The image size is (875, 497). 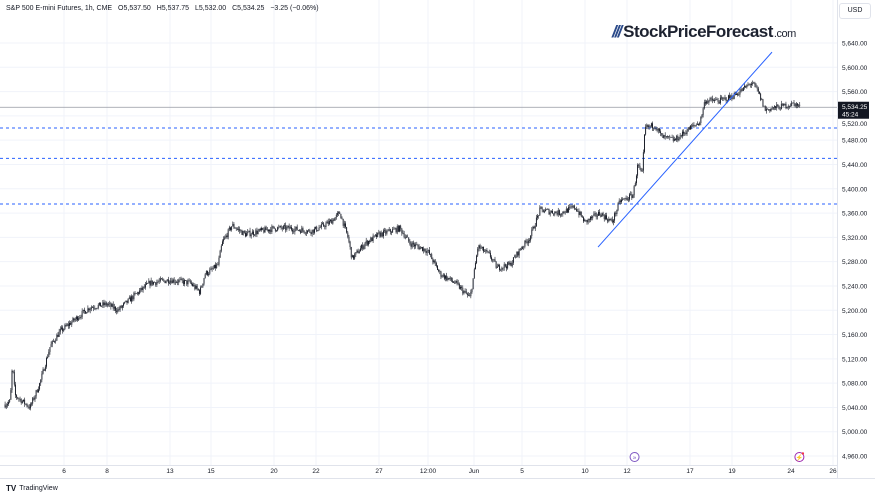 I want to click on trendline, so click(x=685, y=149).